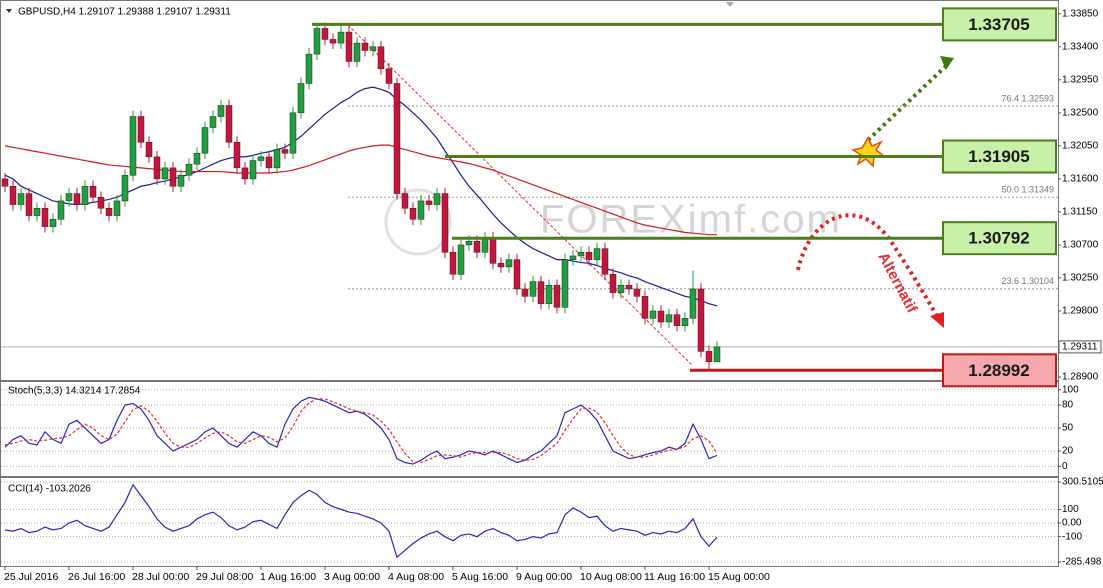 The height and width of the screenshot is (588, 1103). I want to click on fib-label: 23.6 1.30104, so click(1027, 281).